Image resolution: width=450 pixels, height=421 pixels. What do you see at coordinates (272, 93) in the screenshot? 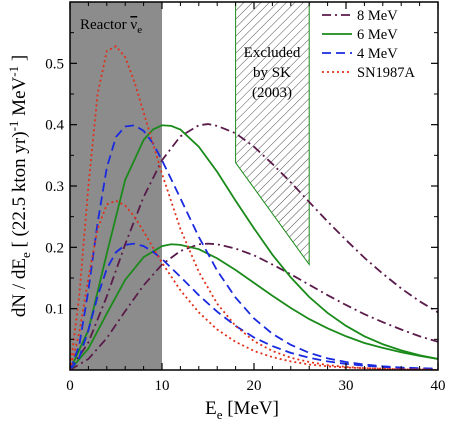
I see `excluded-label-line3: (2003)` at bounding box center [272, 93].